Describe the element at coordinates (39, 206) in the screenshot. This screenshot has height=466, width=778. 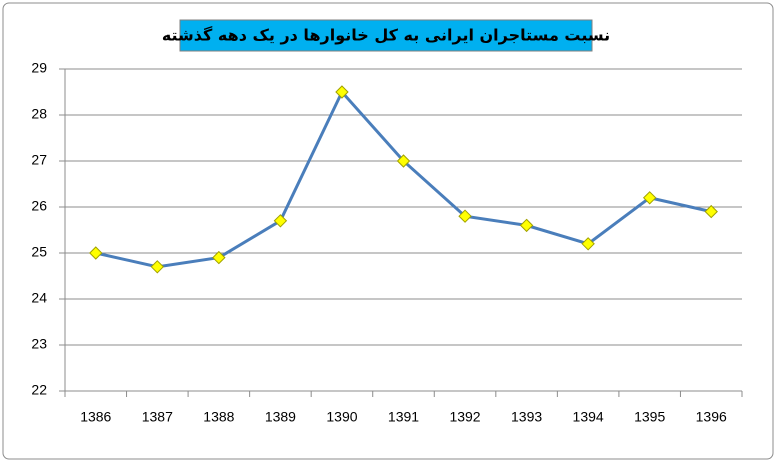
I see `y-tick-label: 26` at that location.